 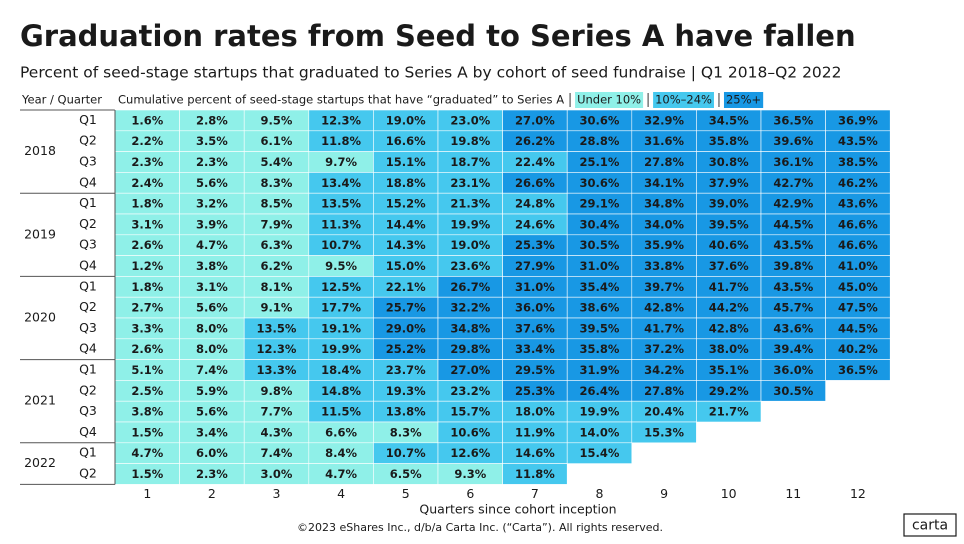 I want to click on cell-label: 14.4%, so click(x=406, y=224).